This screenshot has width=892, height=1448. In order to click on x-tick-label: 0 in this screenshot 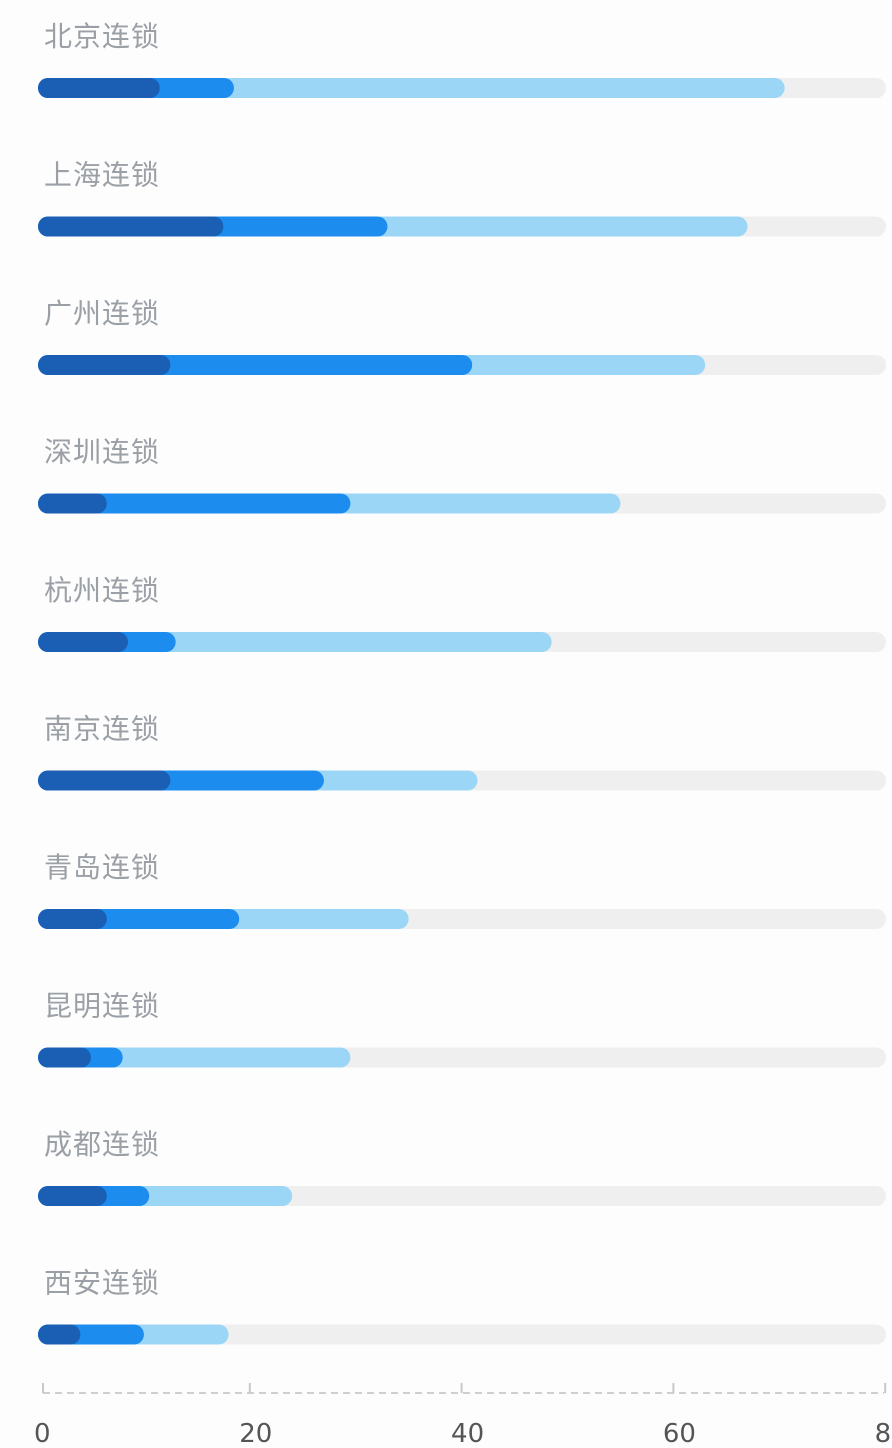, I will do `click(42, 1433)`.